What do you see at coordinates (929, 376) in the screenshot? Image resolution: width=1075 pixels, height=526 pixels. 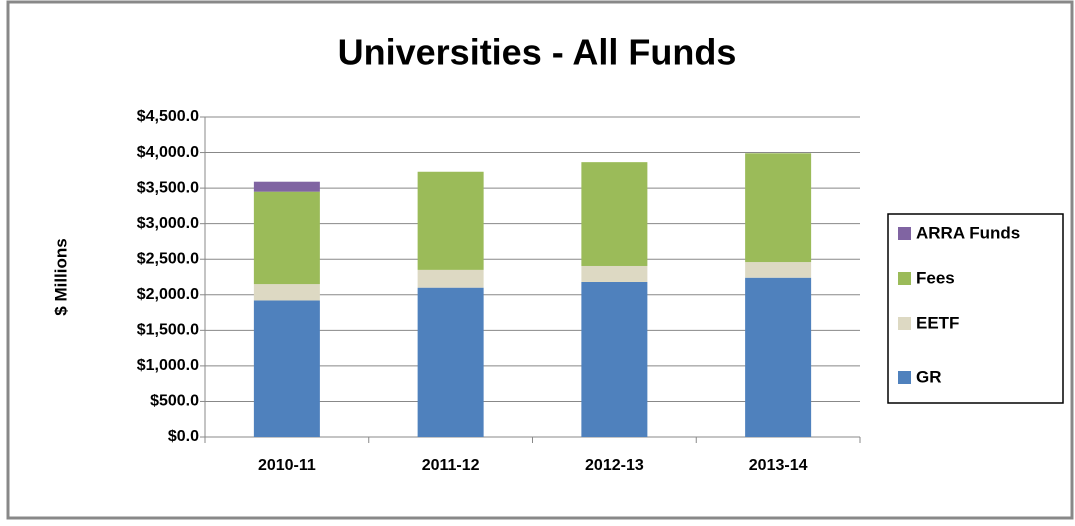 I see `legend-label: GR` at bounding box center [929, 376].